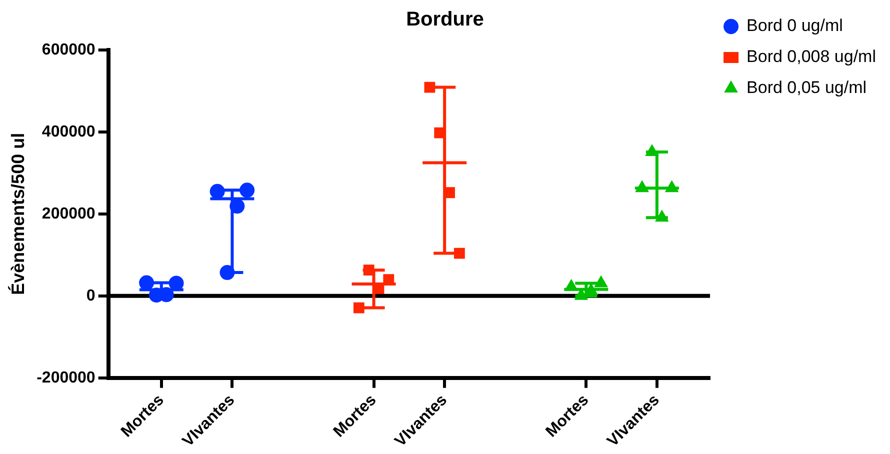  I want to click on y-tick-label: -200000, so click(66, 377).